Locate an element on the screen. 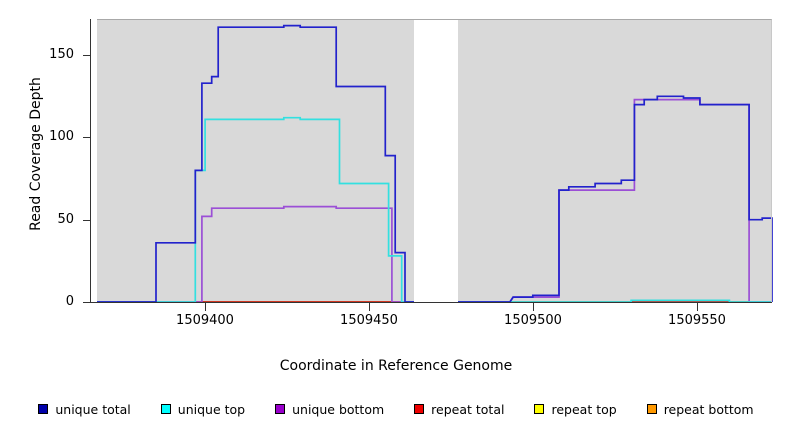 The height and width of the screenshot is (432, 792). no-data-gap-region is located at coordinates (436, 160).